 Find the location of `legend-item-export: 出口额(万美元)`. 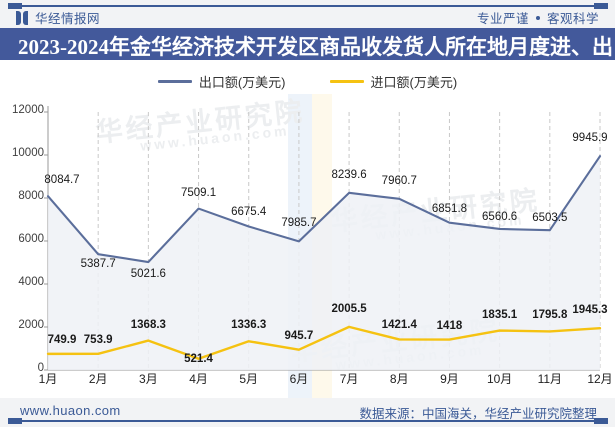

legend-item-export: 出口额(万美元) is located at coordinates (221, 81).